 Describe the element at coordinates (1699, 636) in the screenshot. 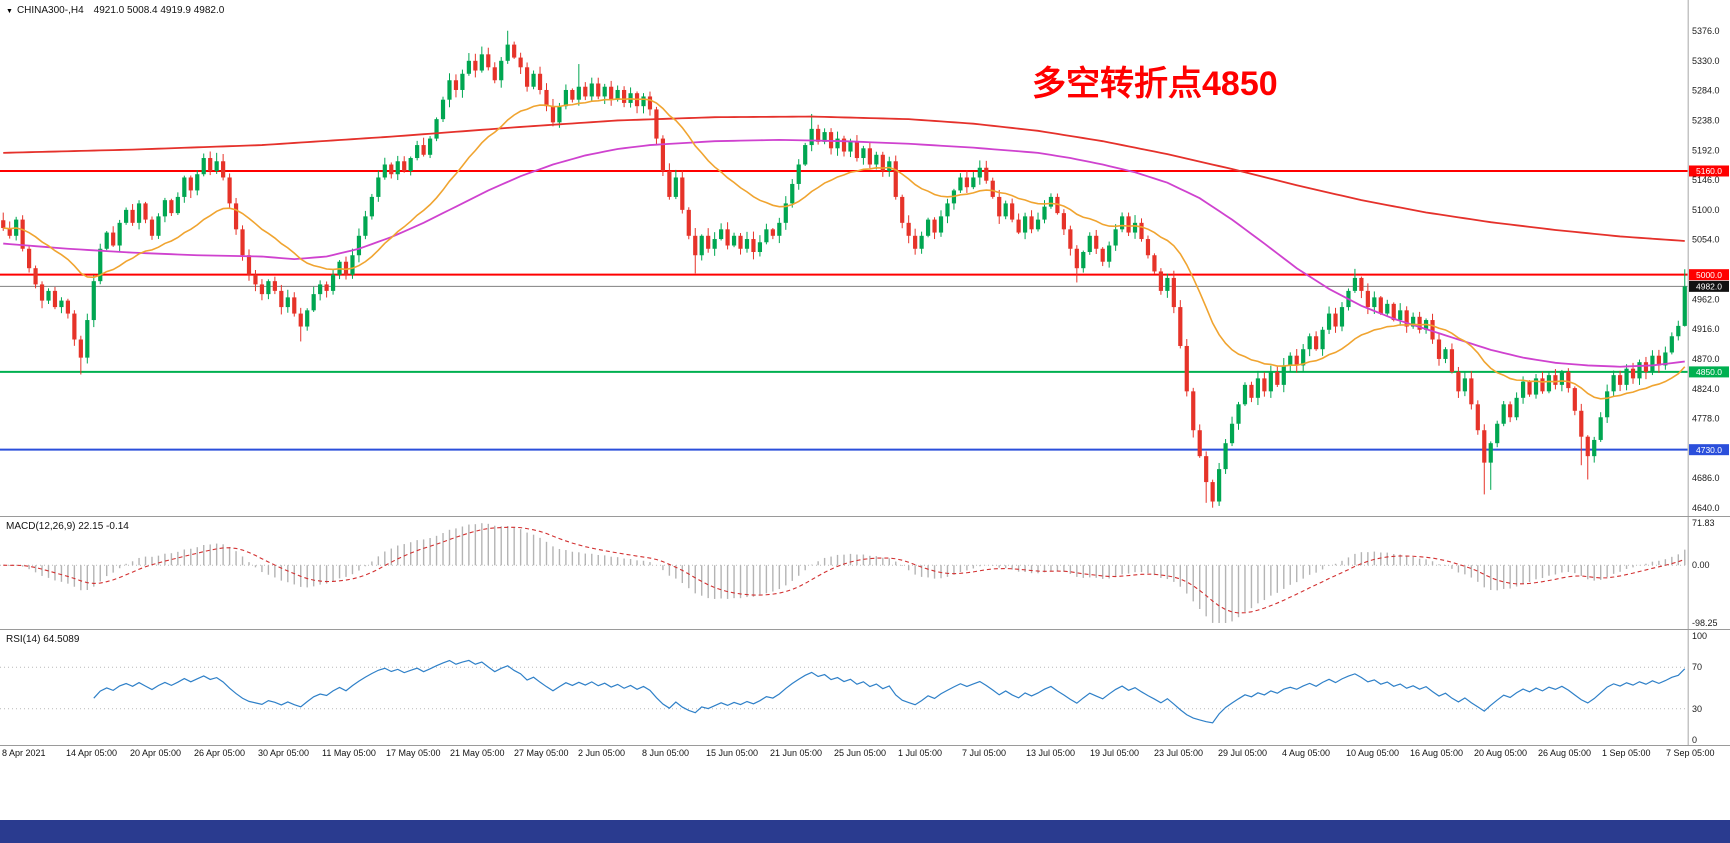

I see `rsi-axis-label: 100` at that location.